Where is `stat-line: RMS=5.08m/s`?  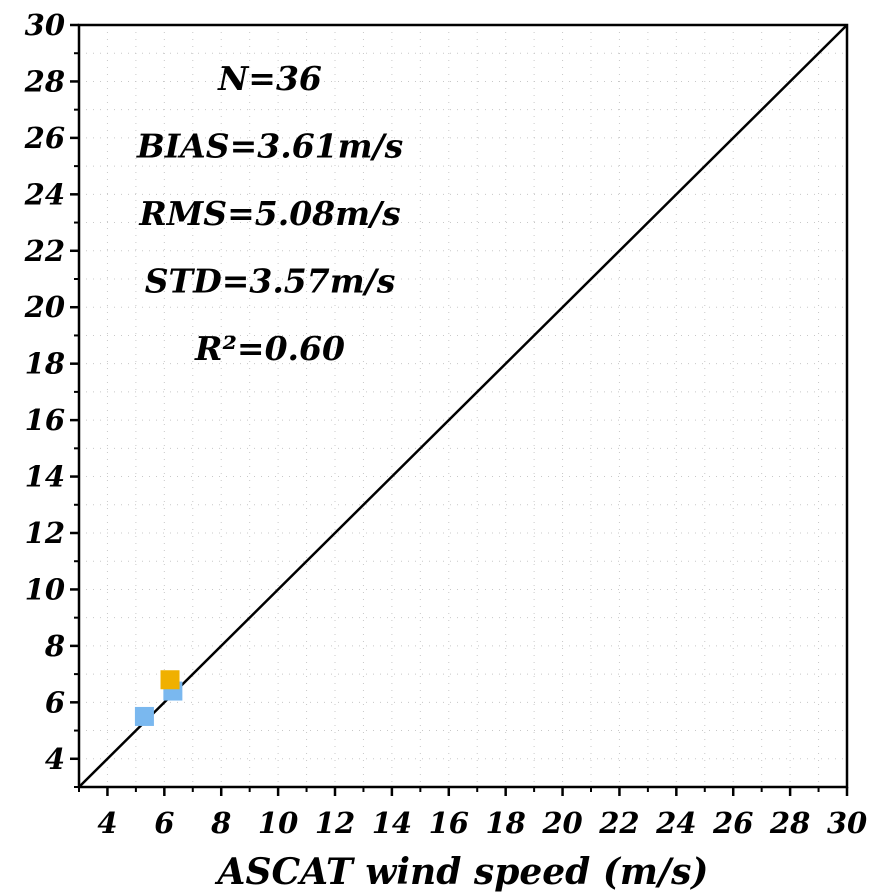
stat-line: RMS=5.08m/s is located at coordinates (269, 213).